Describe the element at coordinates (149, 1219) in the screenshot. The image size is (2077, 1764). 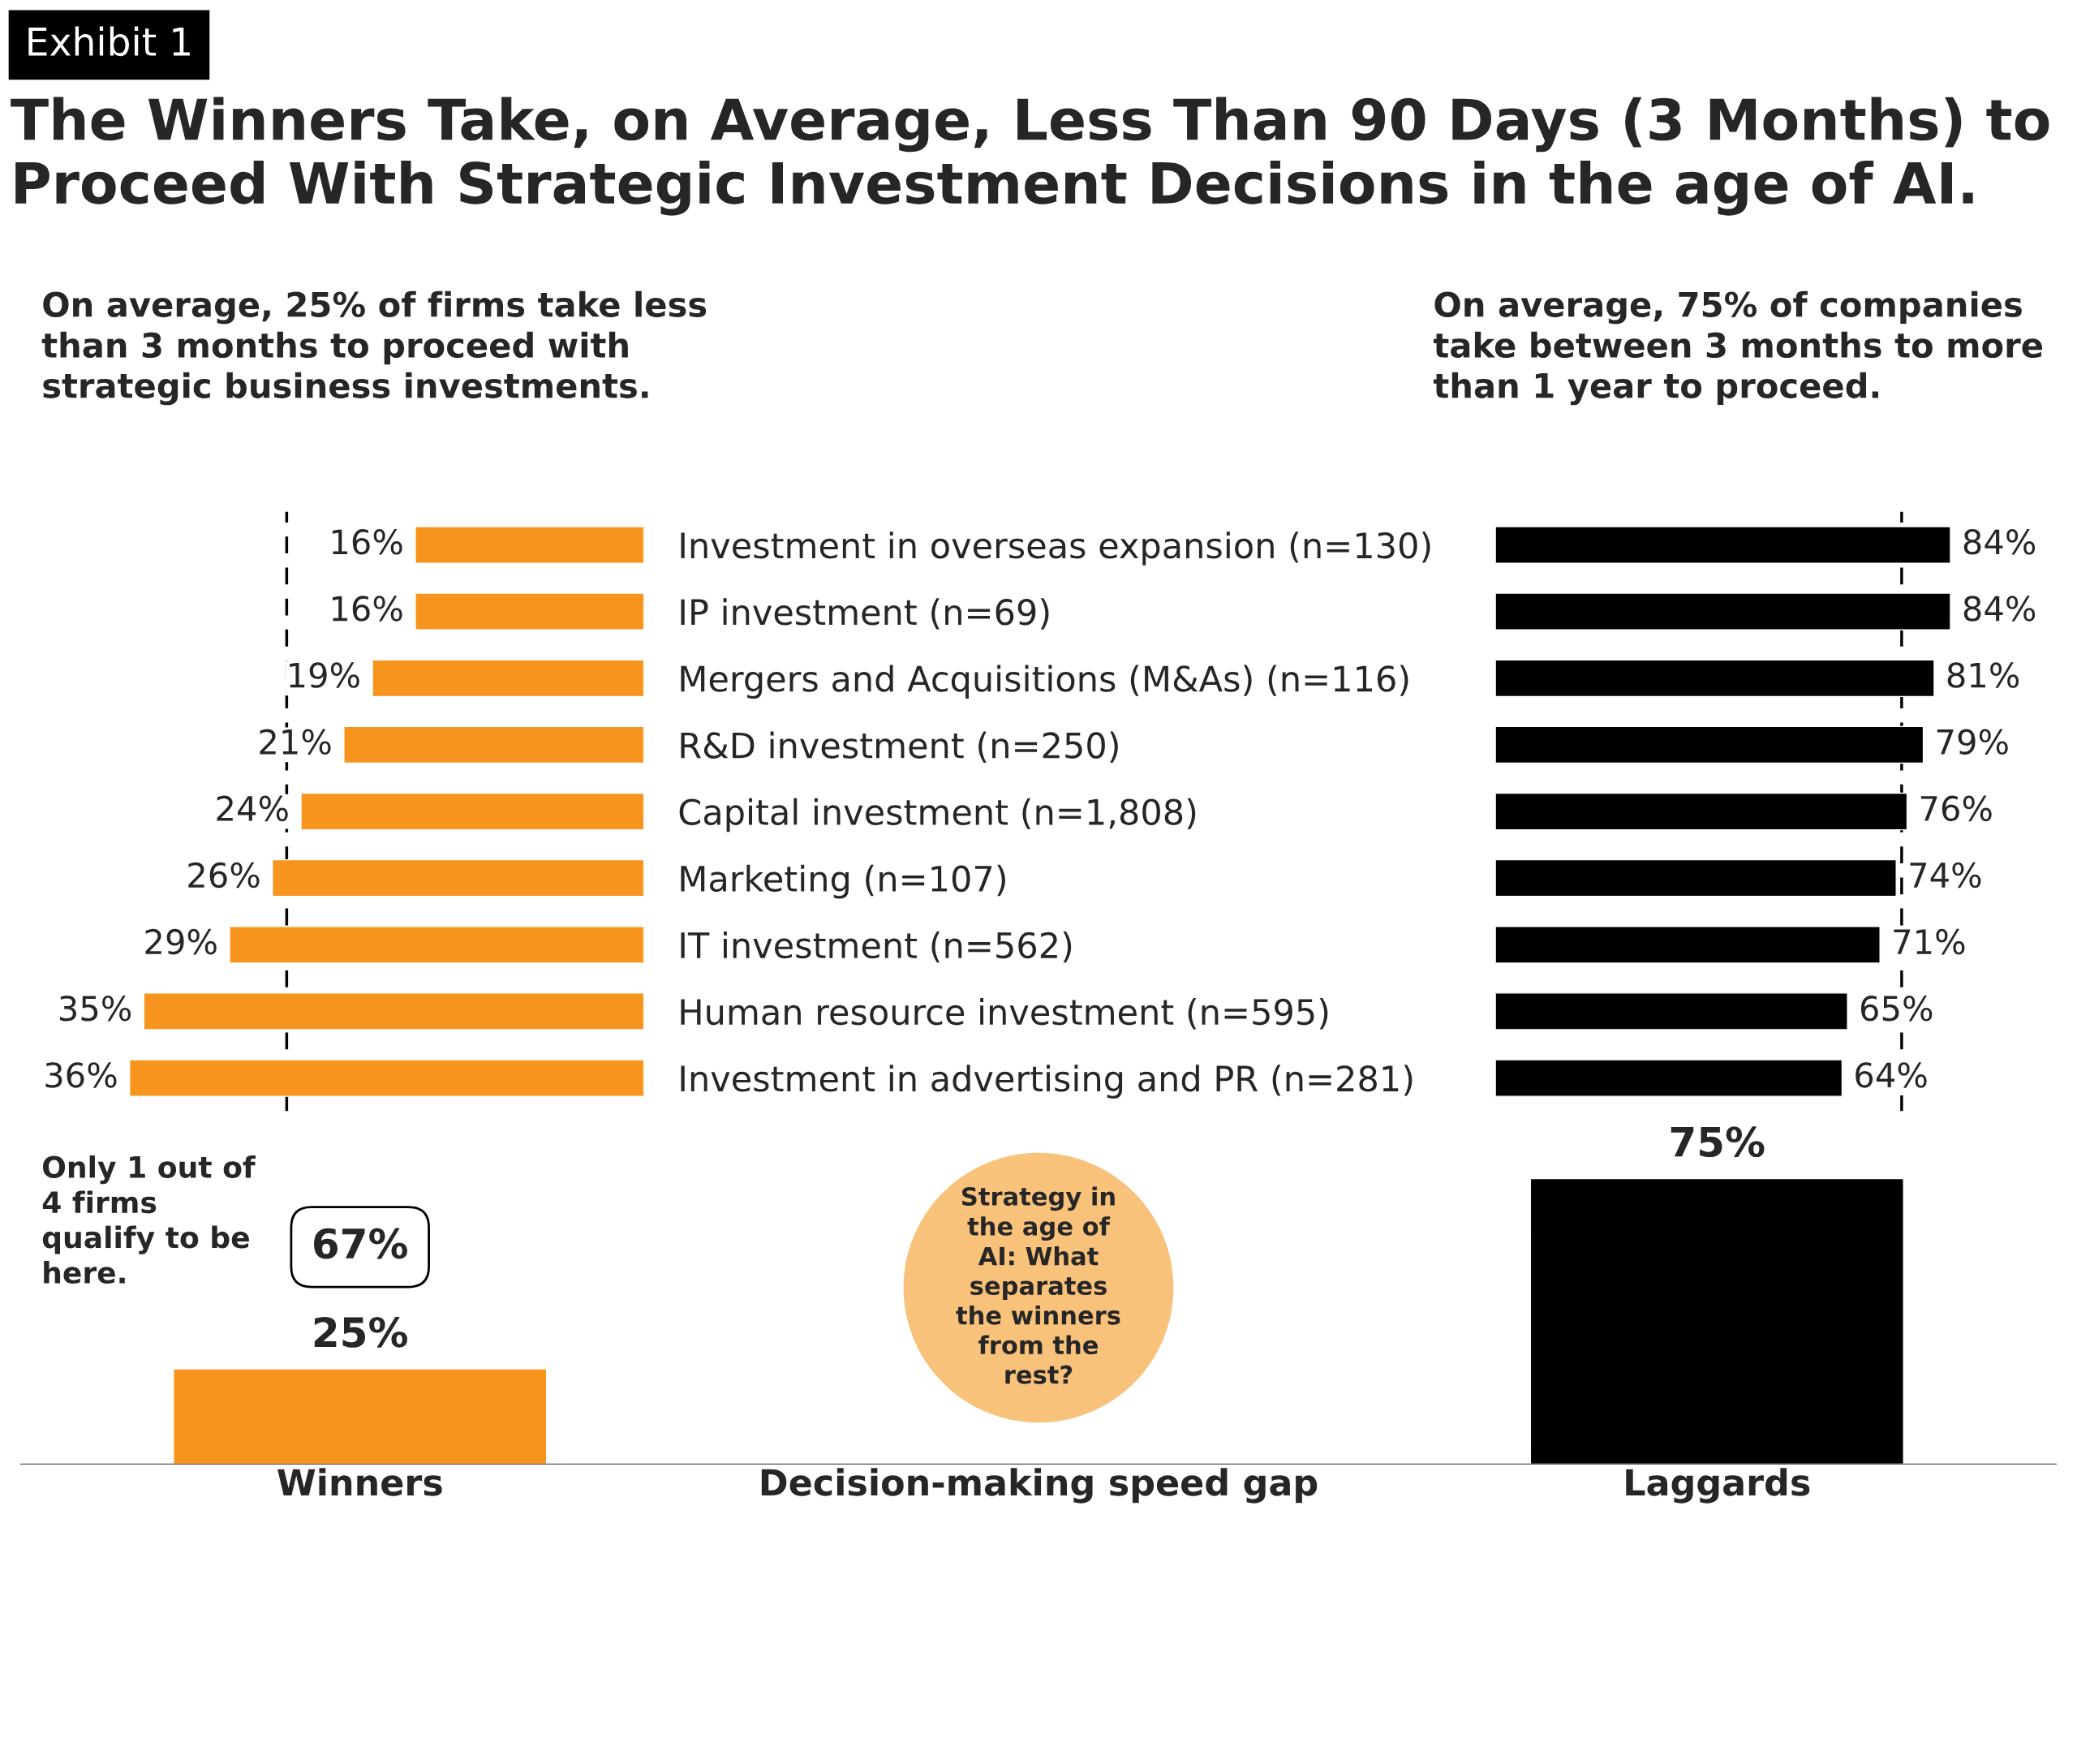
I see `annotation: Only 1 out of 4 firms qualify to be here.` at that location.